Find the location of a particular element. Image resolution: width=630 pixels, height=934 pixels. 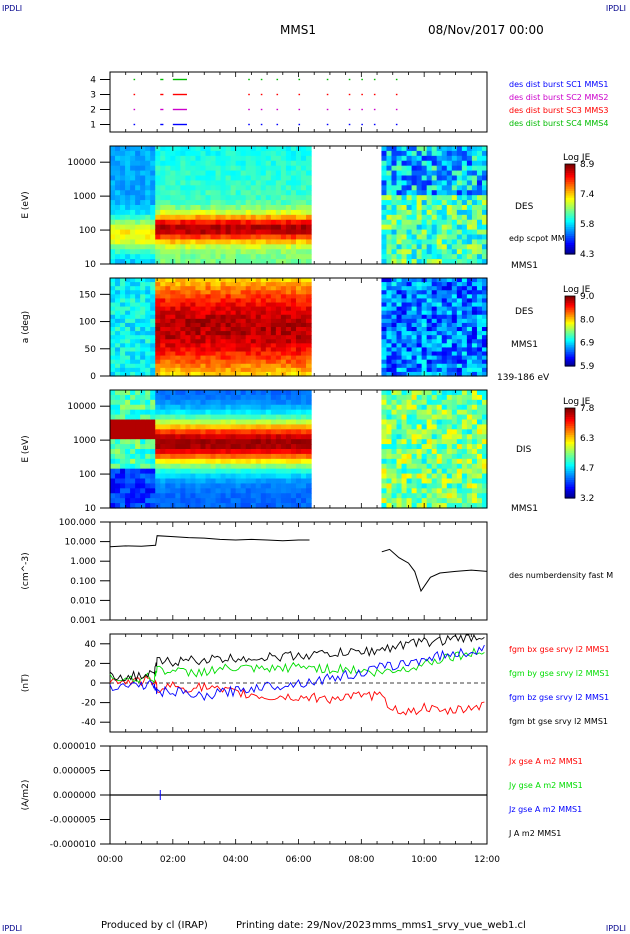

y-tick-label: 1000 is located at coordinates (84, 441).